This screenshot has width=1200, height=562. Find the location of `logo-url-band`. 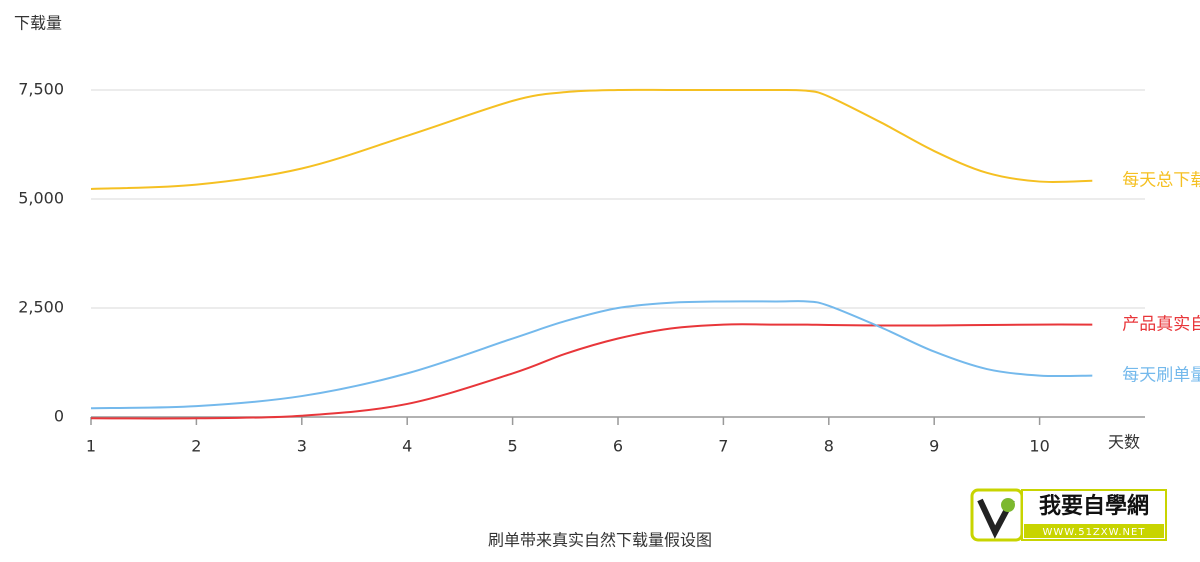

logo-url-band is located at coordinates (1094, 531).